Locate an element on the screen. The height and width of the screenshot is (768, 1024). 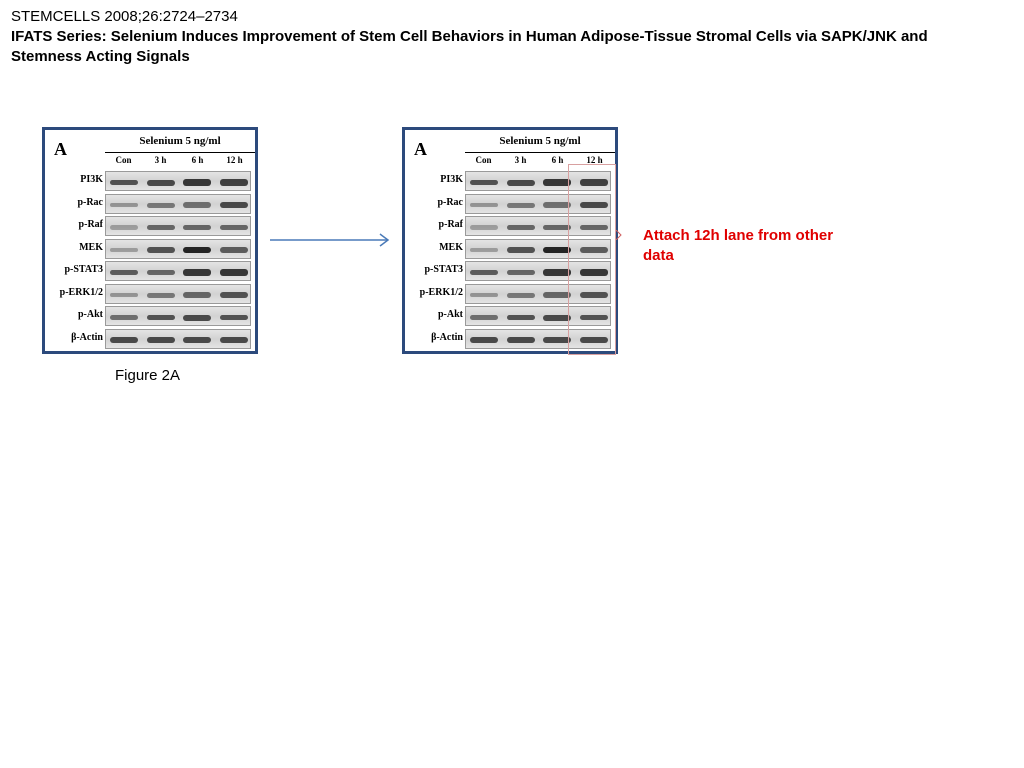
lane-labels: Con 3 h 6 h 12 h is located at coordinates (540, 161).